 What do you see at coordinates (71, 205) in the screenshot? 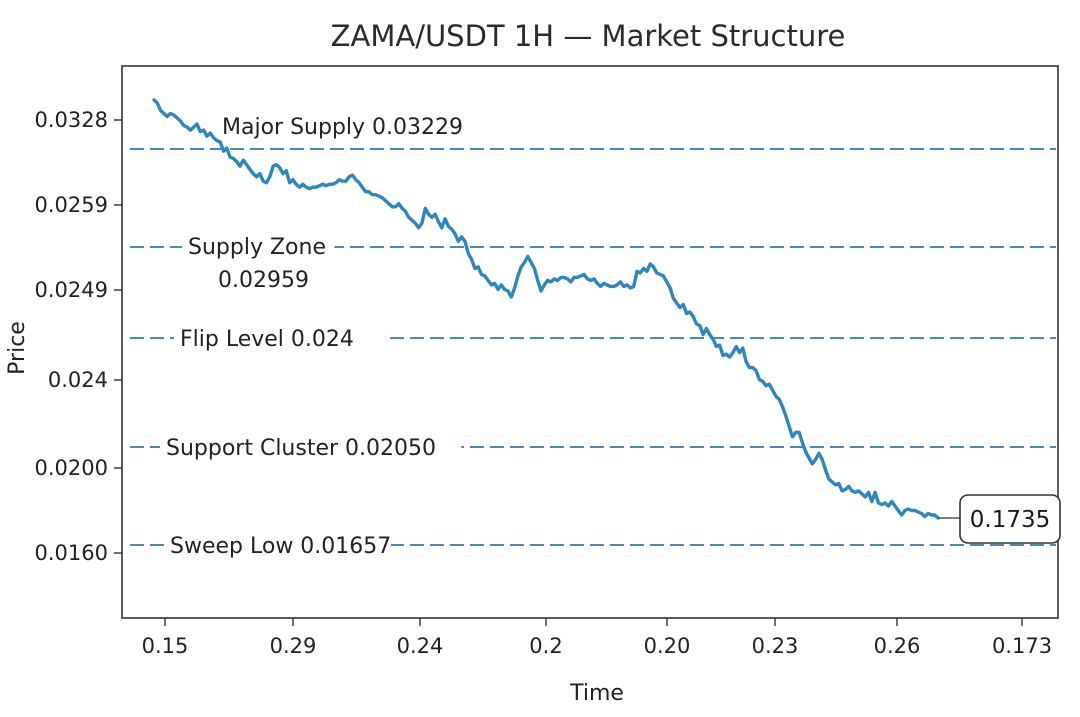
I see `y-tick-label: 0.0259` at bounding box center [71, 205].